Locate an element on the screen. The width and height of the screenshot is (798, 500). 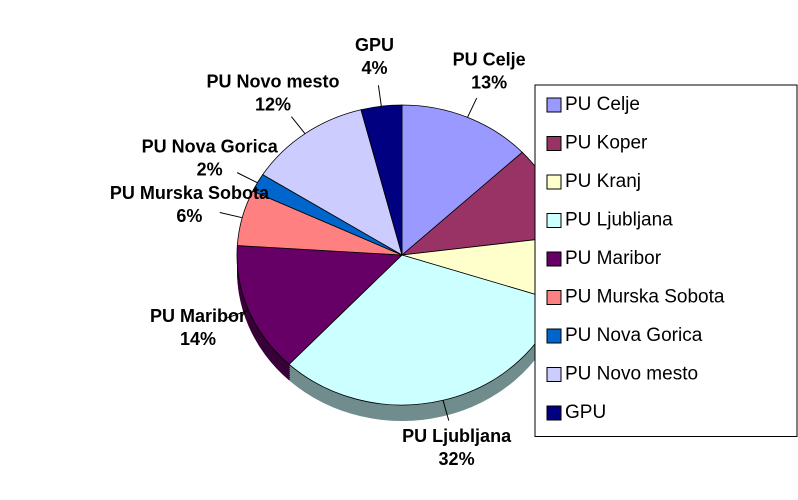
legend-label: PU Novo mesto is located at coordinates (631, 374).